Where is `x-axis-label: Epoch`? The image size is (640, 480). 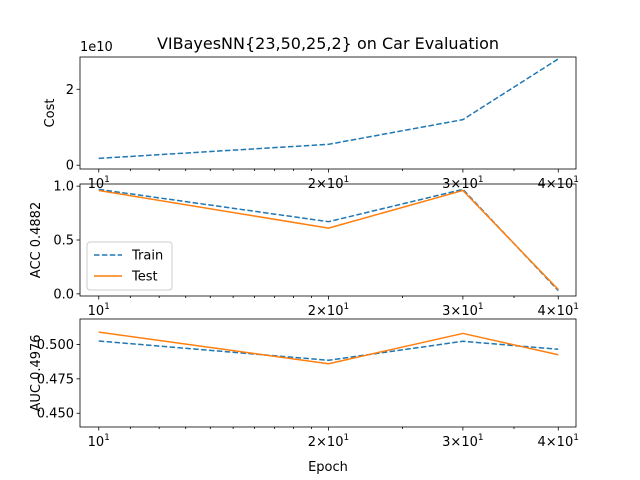 x-axis-label: Epoch is located at coordinates (328, 467).